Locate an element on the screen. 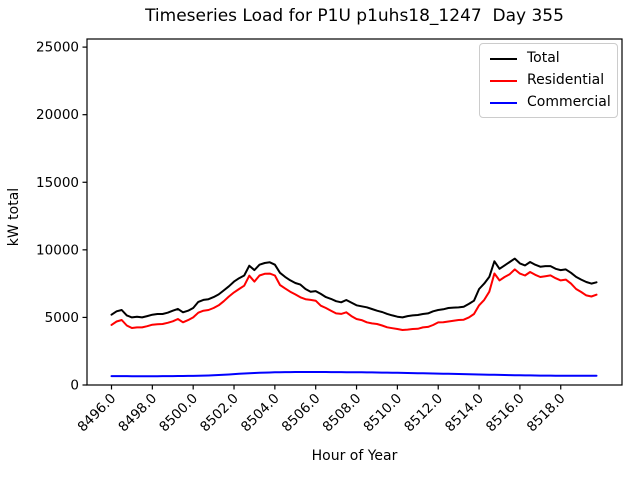 This screenshot has height=480, width=640. x-tick-label: 8510.0 is located at coordinates (382, 413).